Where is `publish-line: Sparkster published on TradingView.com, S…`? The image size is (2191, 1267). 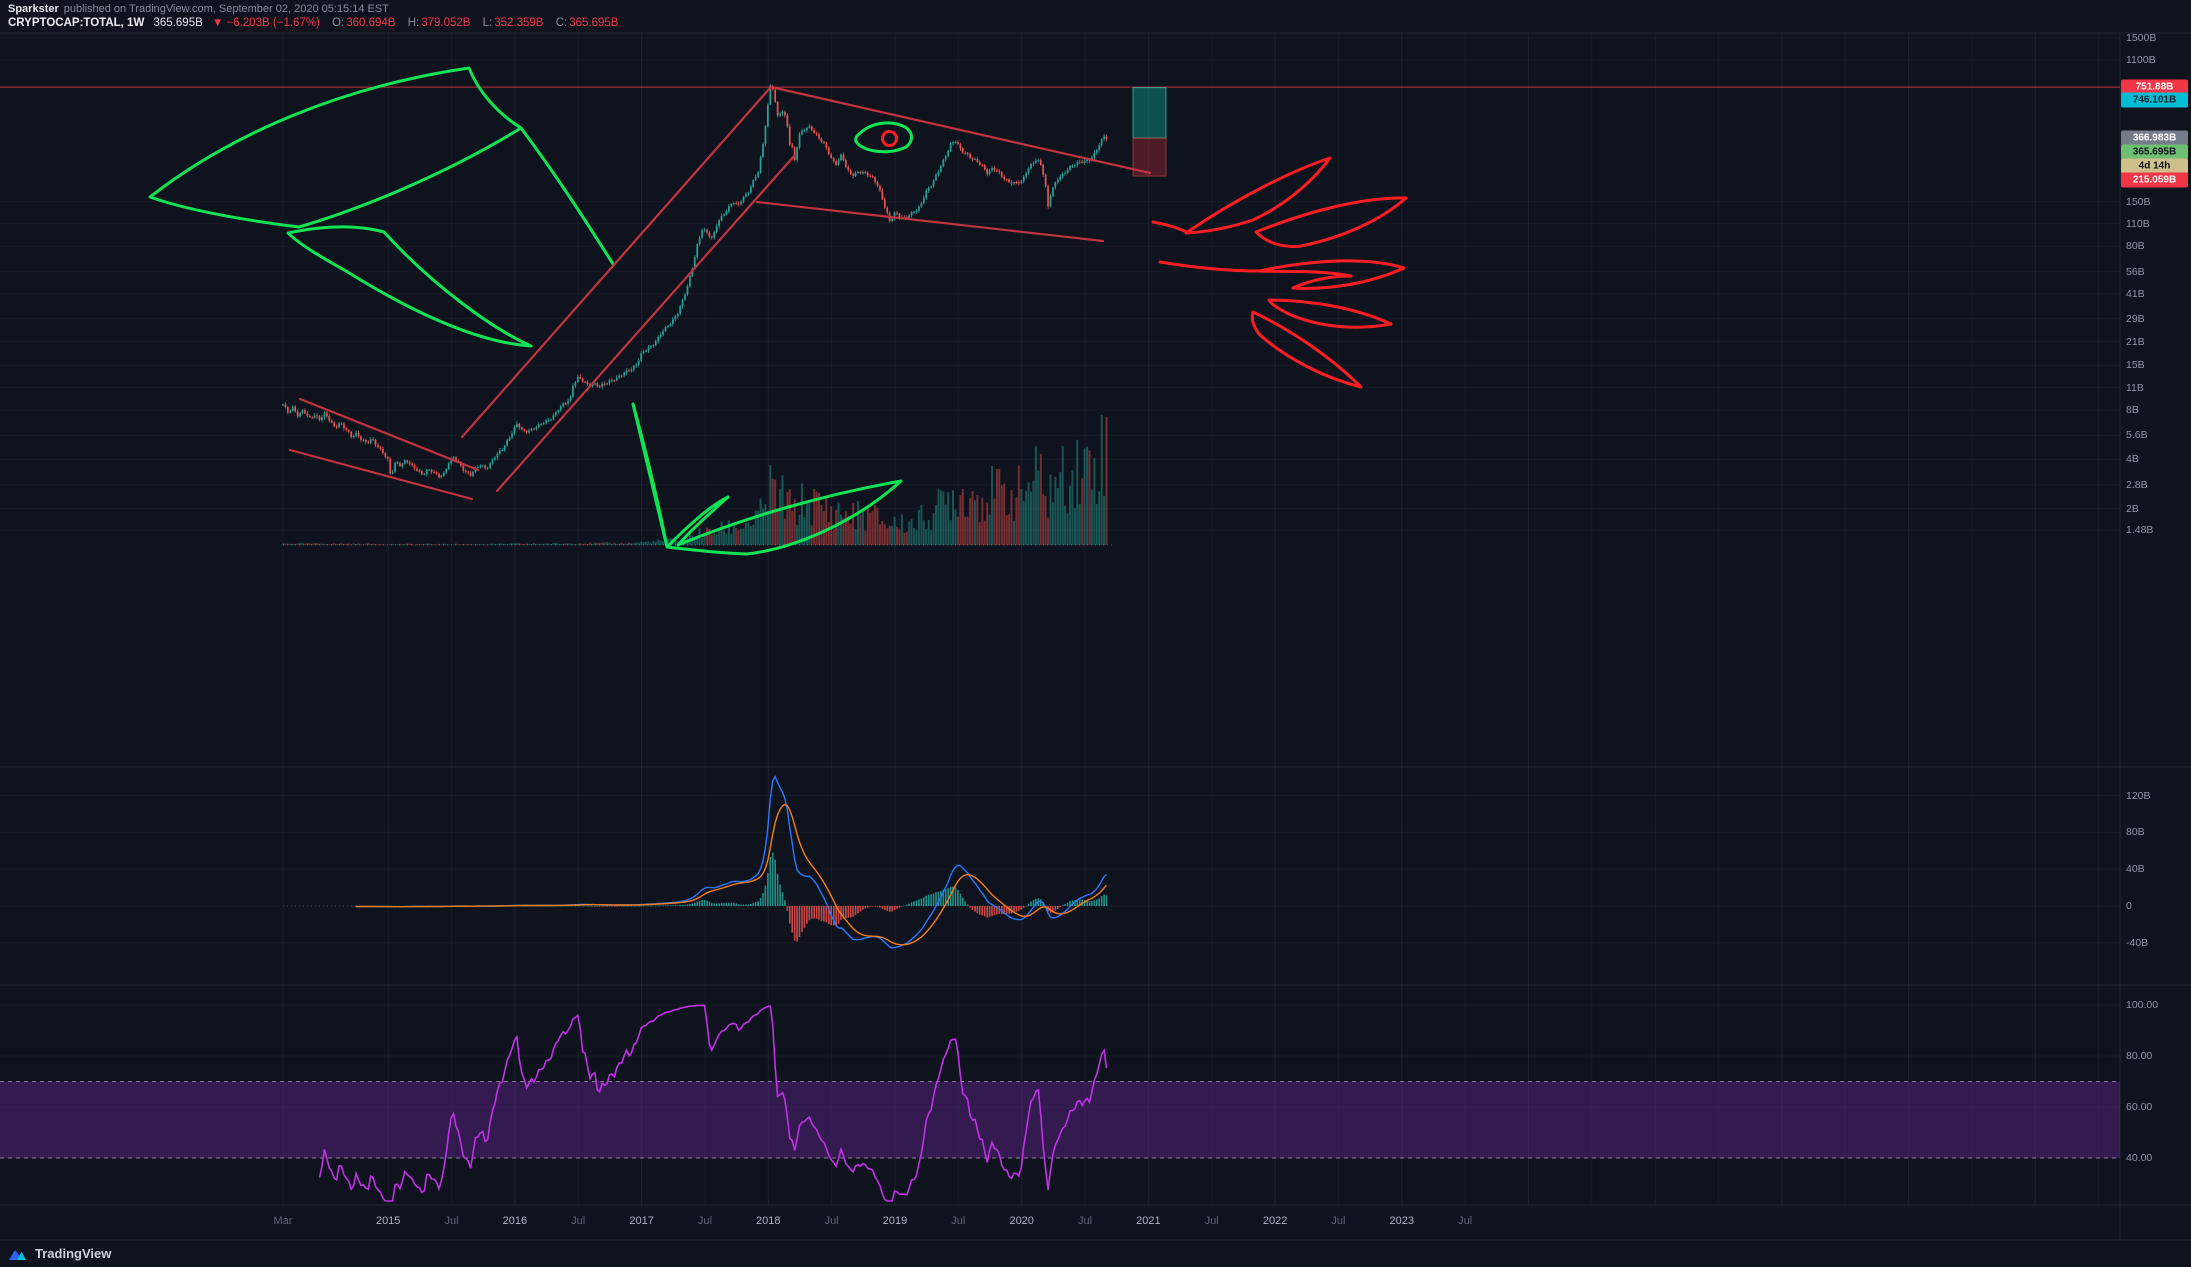
publish-line: Sparkster published on TradingView.com, S… is located at coordinates (198, 9).